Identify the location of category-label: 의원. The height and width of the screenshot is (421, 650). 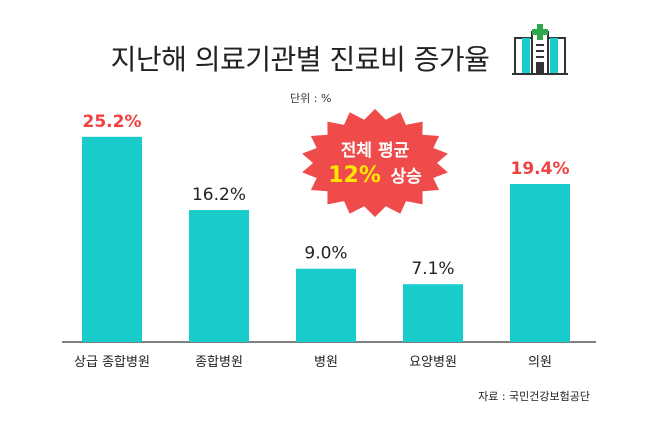
(540, 362).